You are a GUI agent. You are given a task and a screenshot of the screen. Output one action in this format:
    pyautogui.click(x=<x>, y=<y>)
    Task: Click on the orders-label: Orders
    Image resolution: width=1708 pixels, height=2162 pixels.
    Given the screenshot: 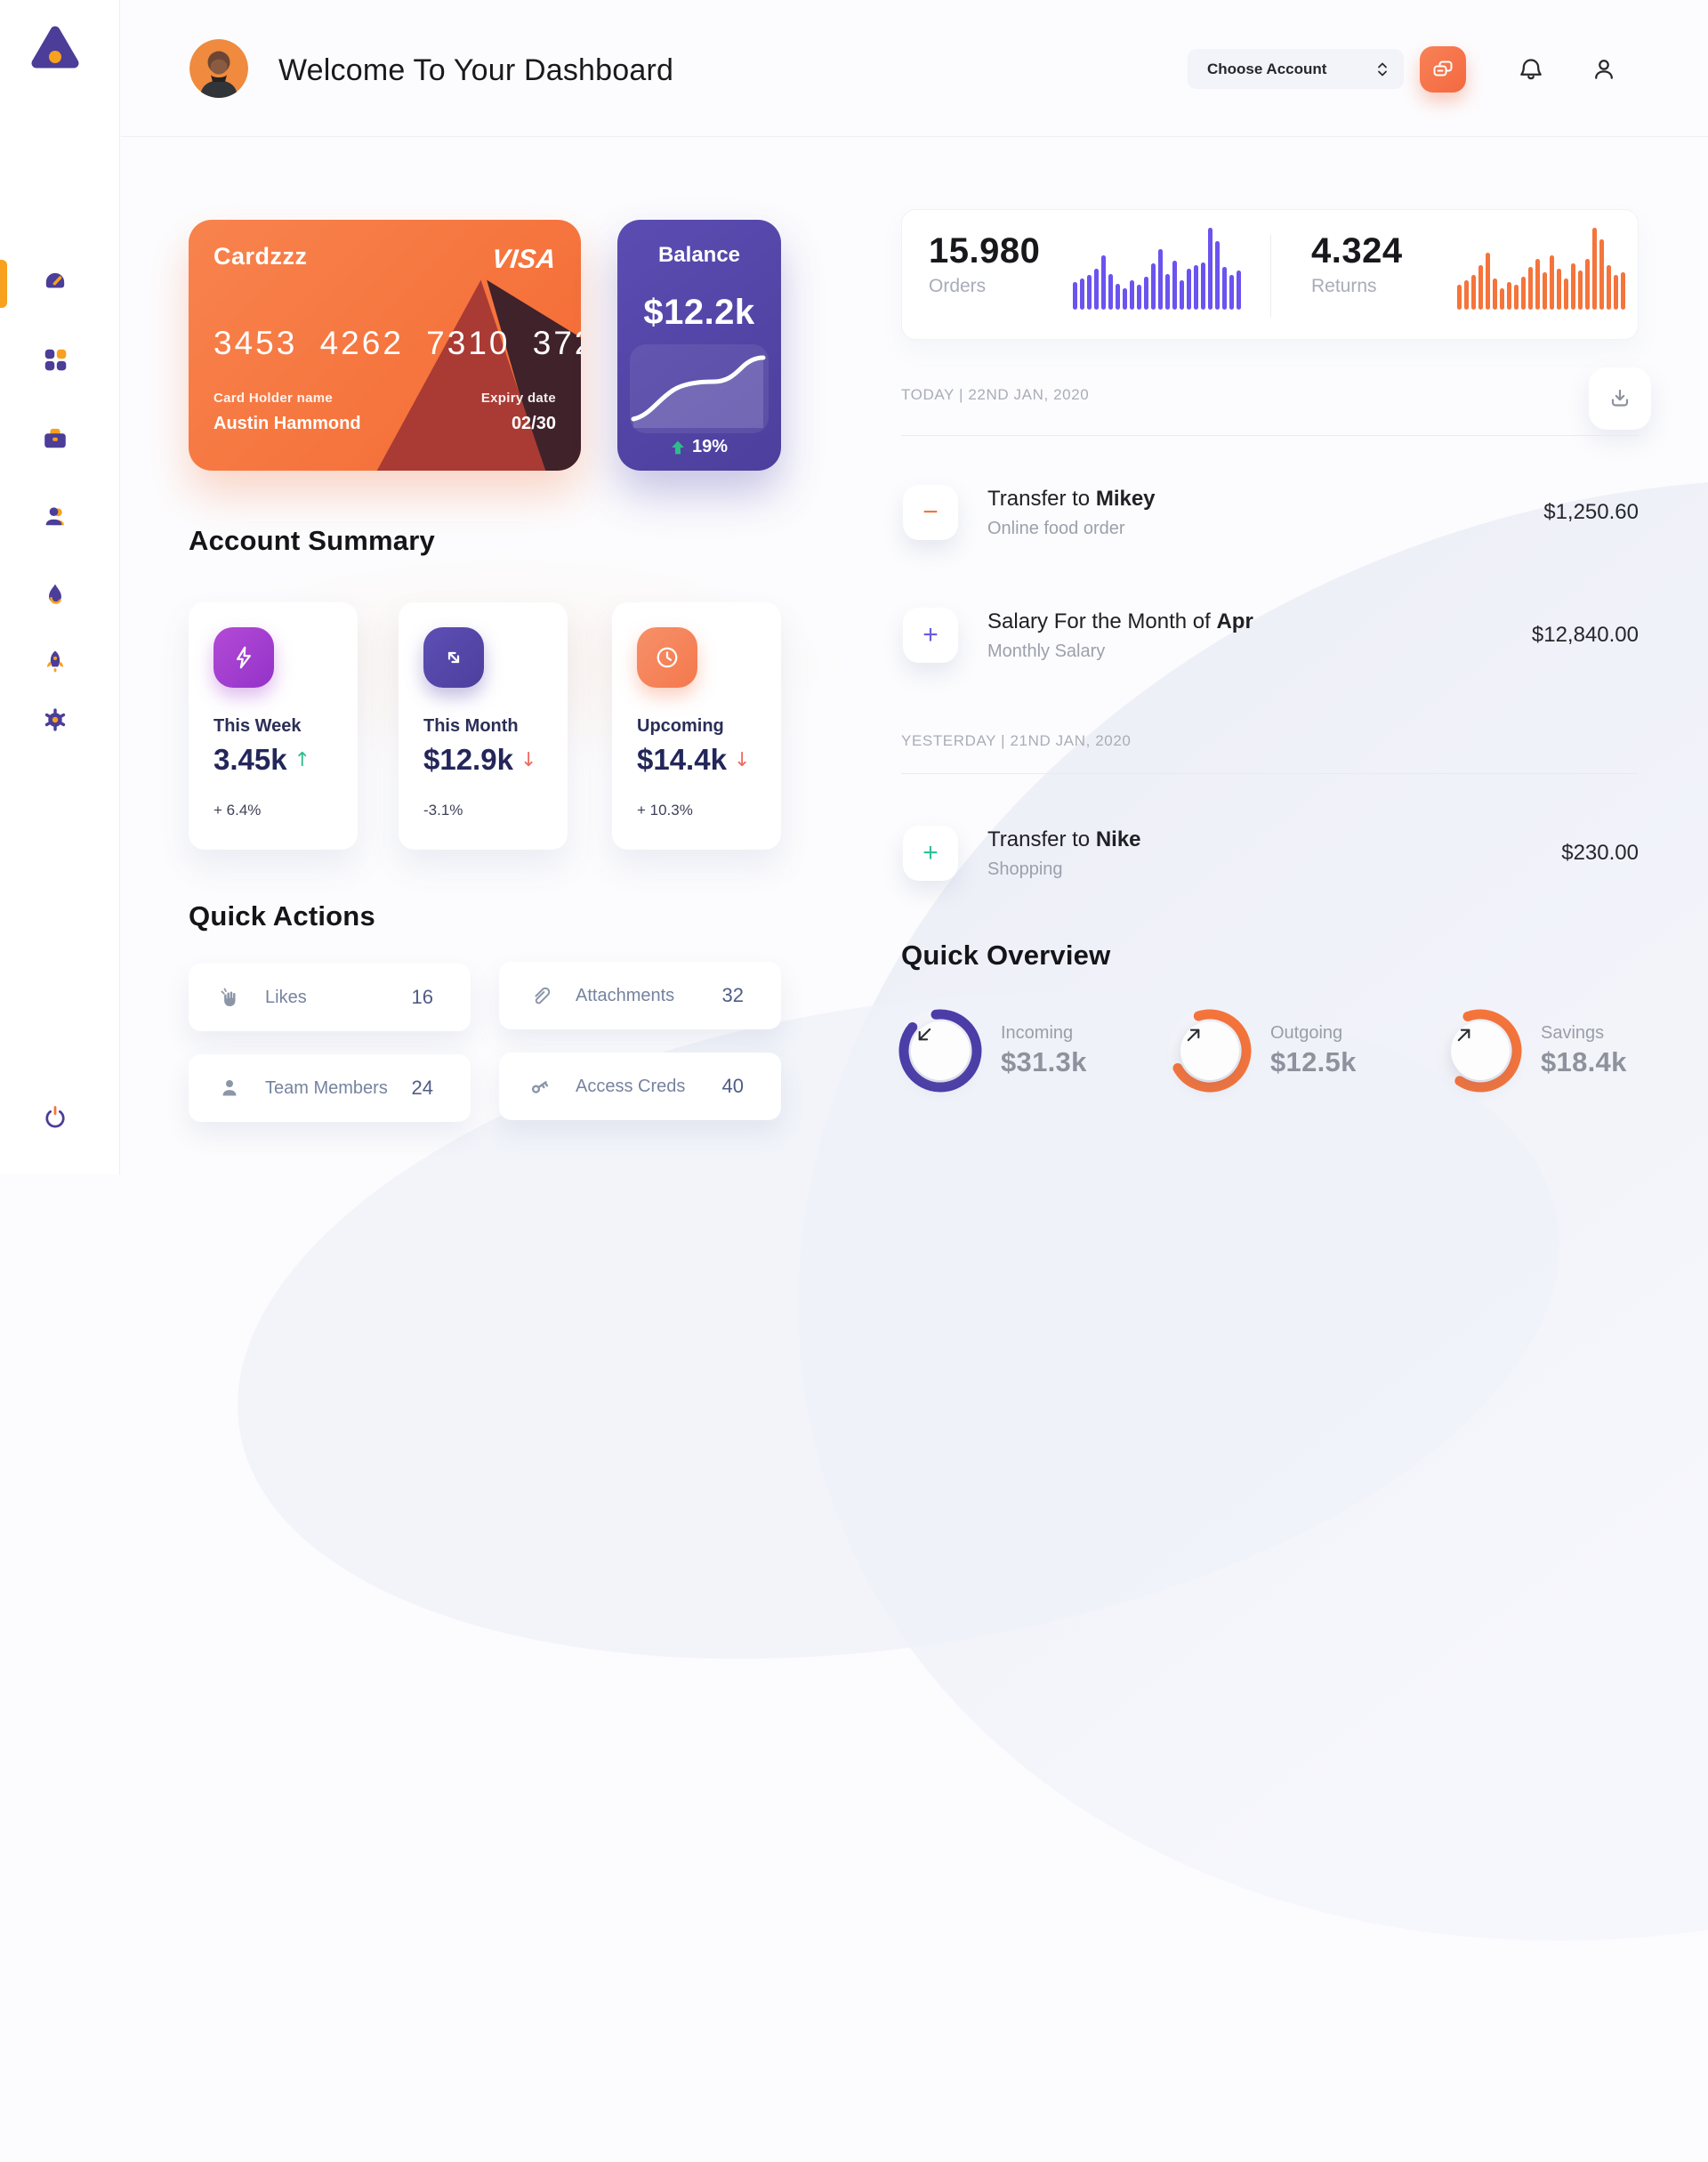 What is the action you would take?
    pyautogui.click(x=958, y=286)
    